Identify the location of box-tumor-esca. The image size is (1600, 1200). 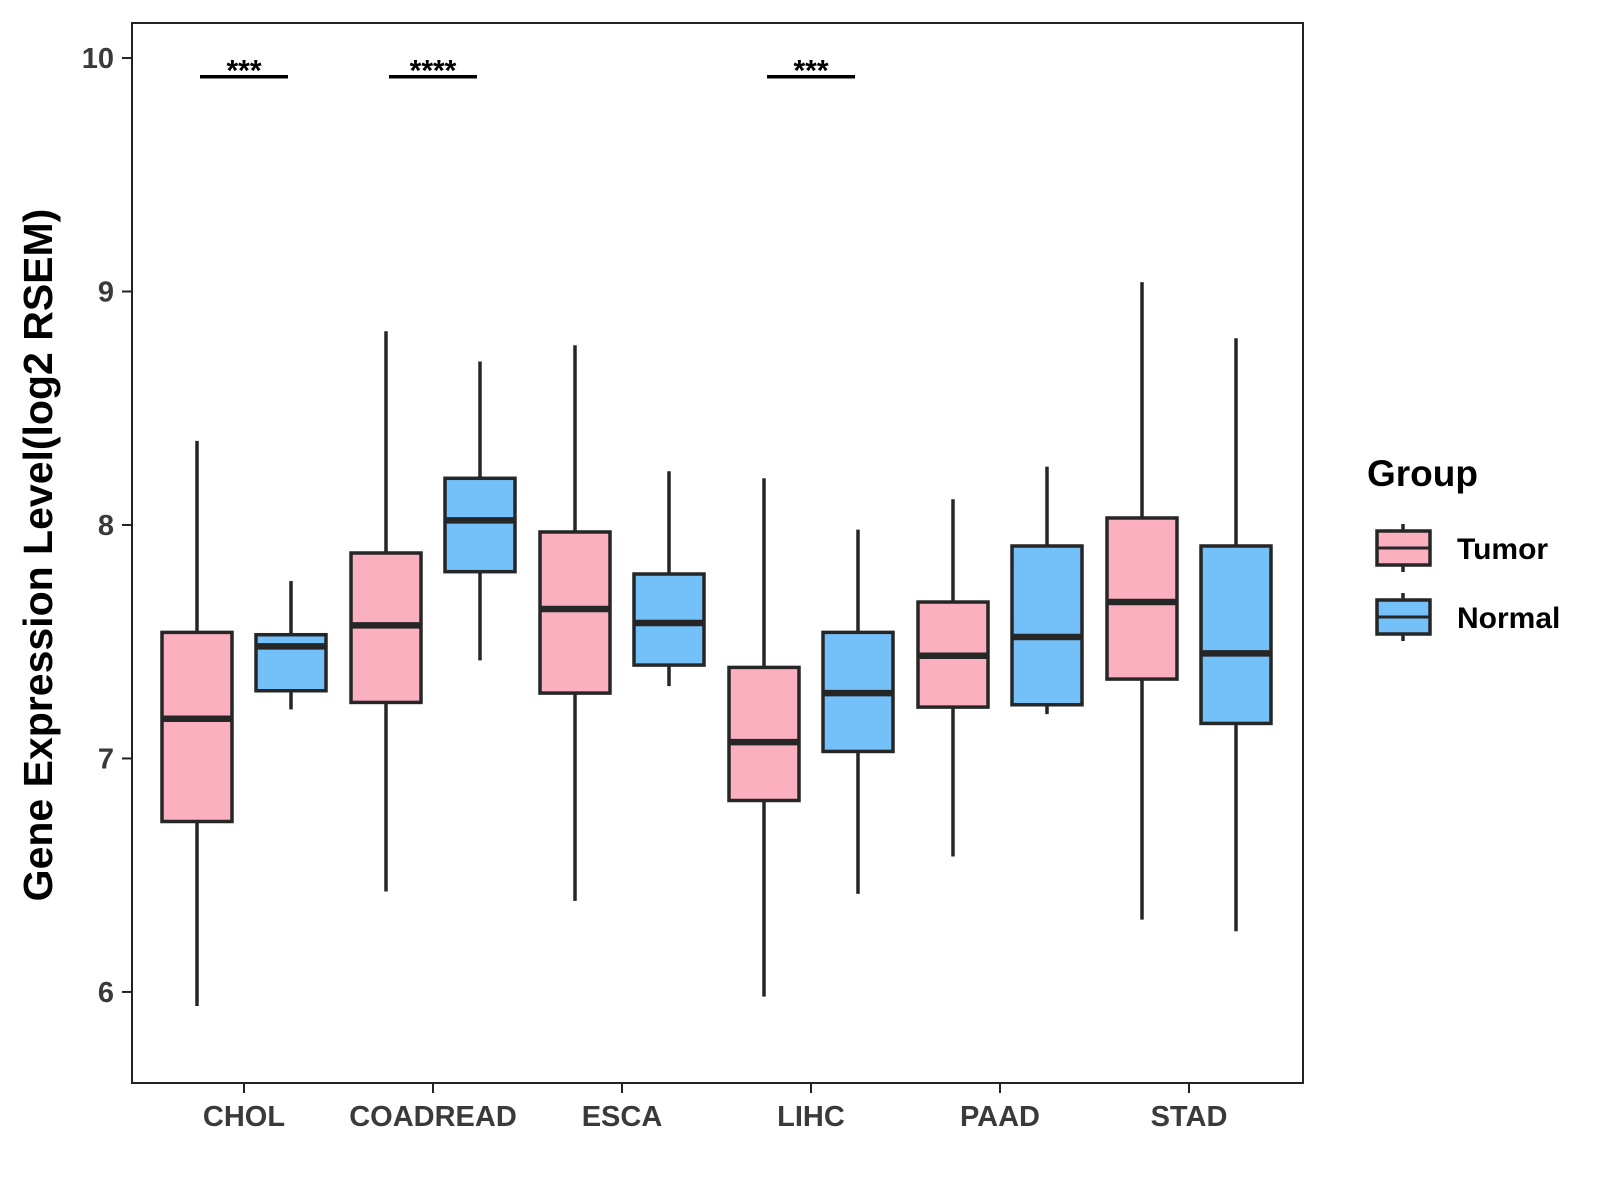
(575, 623).